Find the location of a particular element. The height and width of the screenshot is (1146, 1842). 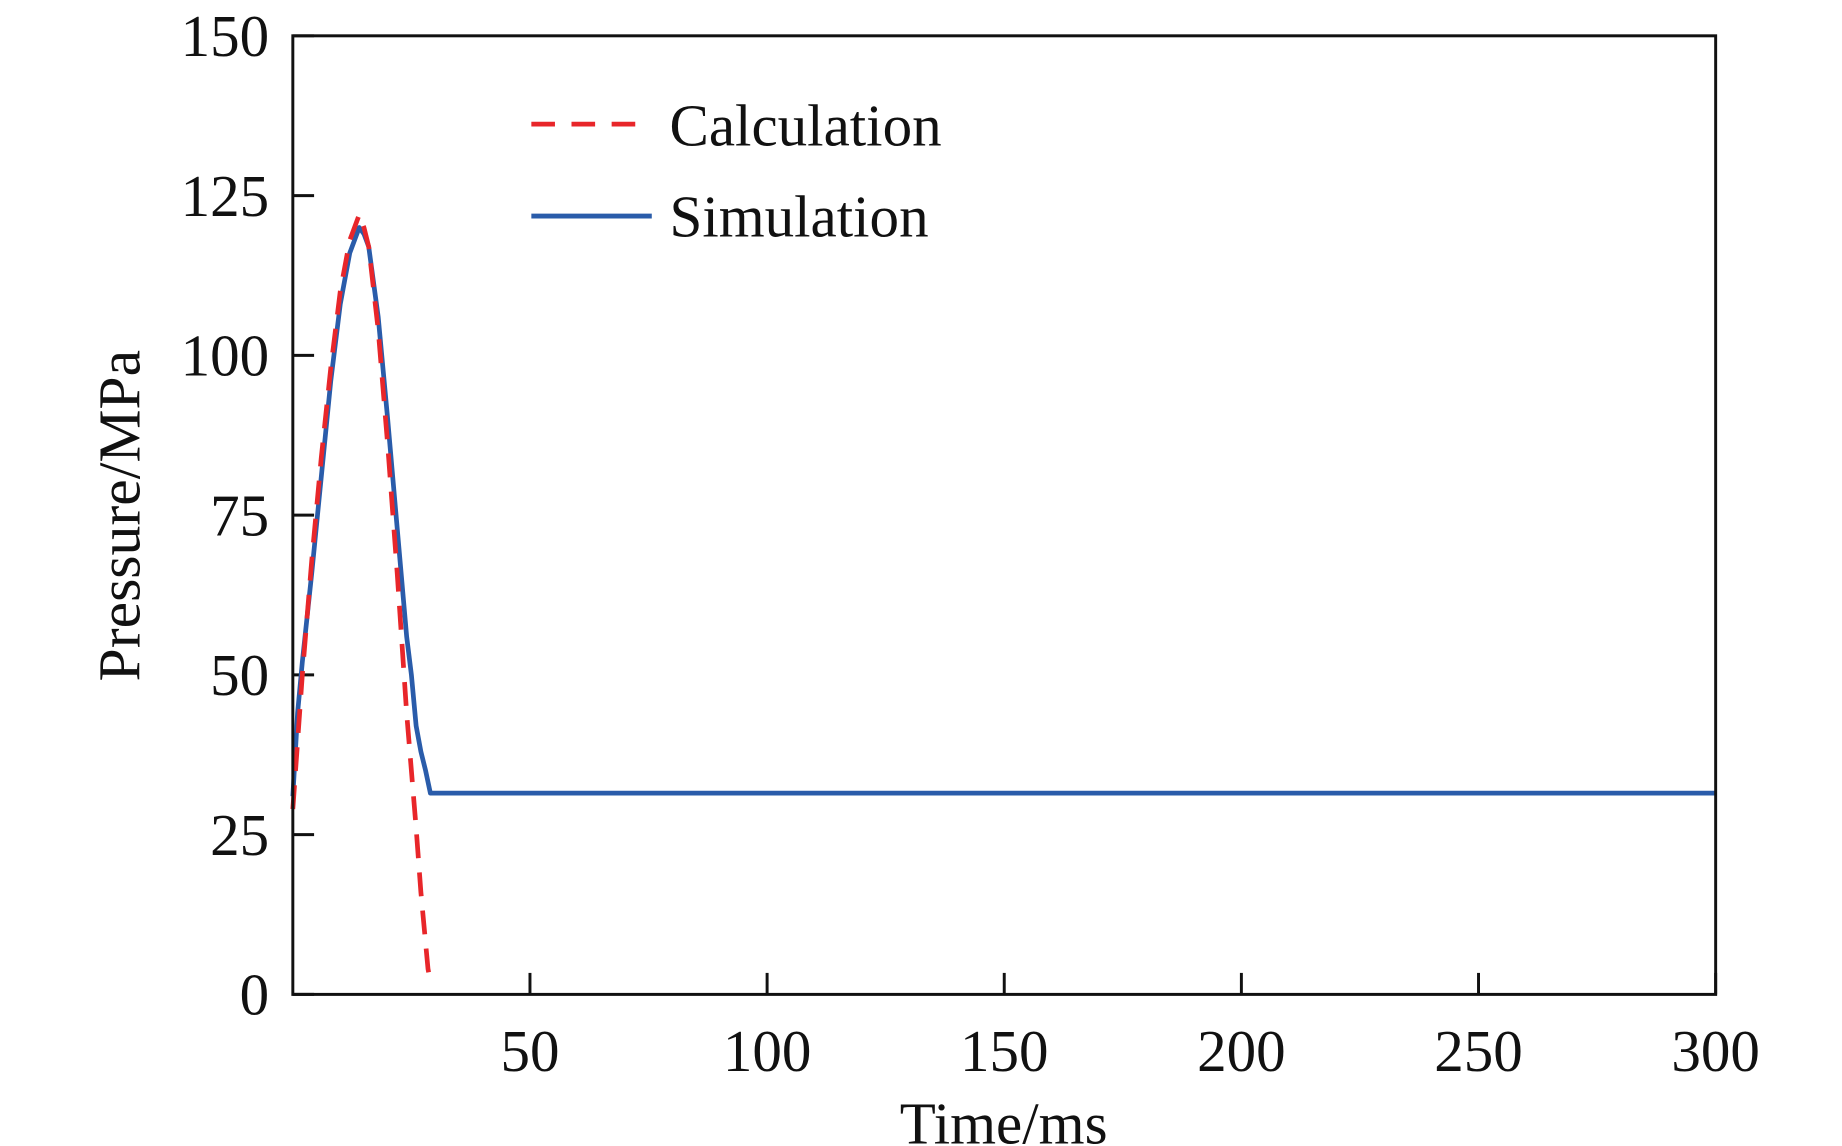

y-tick-label: 150 is located at coordinates (225, 36).